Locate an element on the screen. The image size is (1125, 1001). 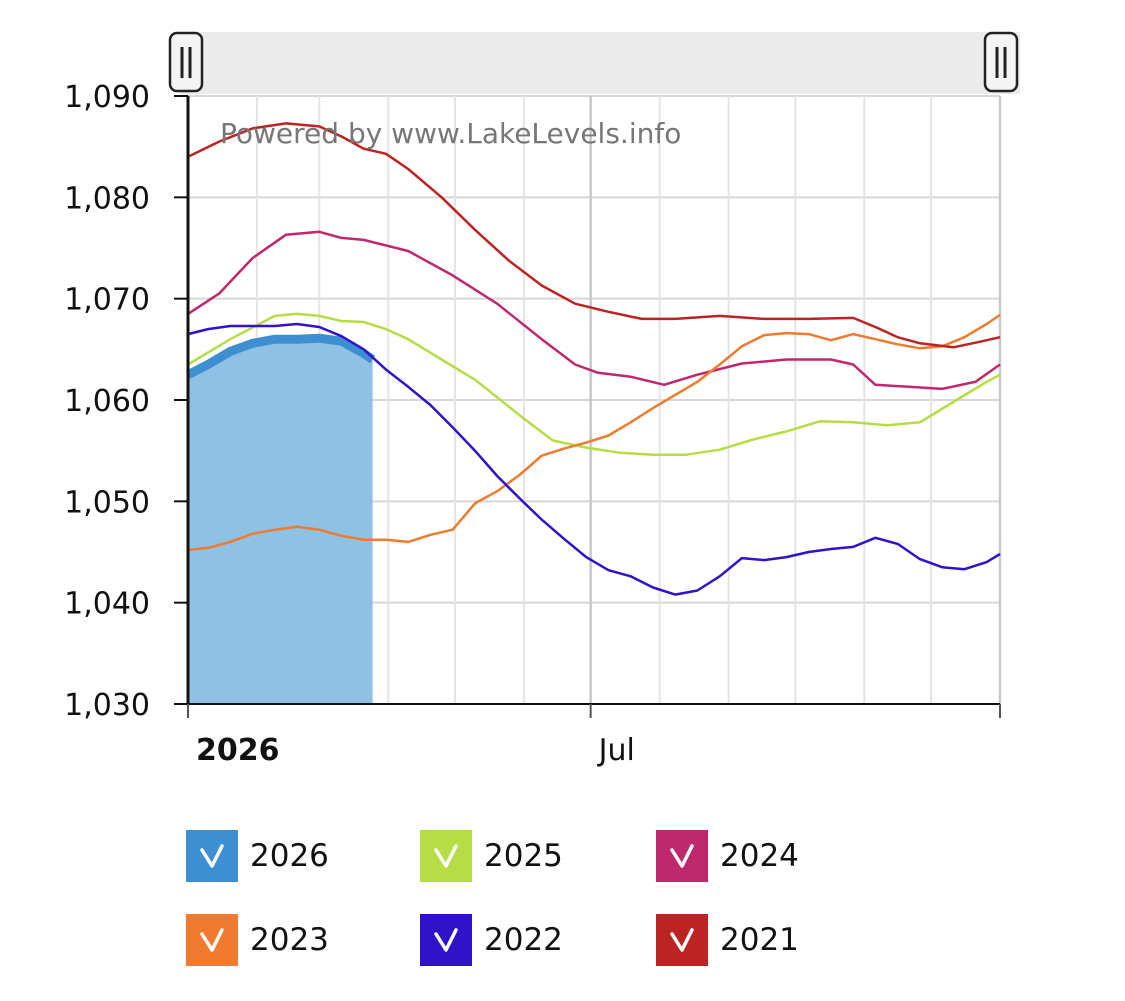
scrollbar-right-handle is located at coordinates (1001, 62).